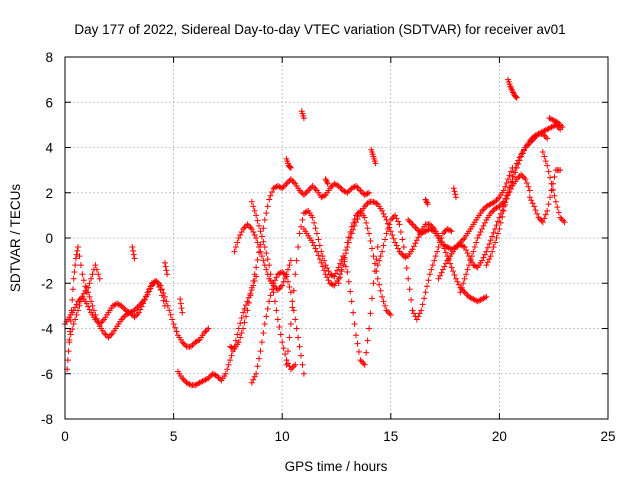 The height and width of the screenshot is (480, 640). I want to click on x-tick-label: 15, so click(390, 436).